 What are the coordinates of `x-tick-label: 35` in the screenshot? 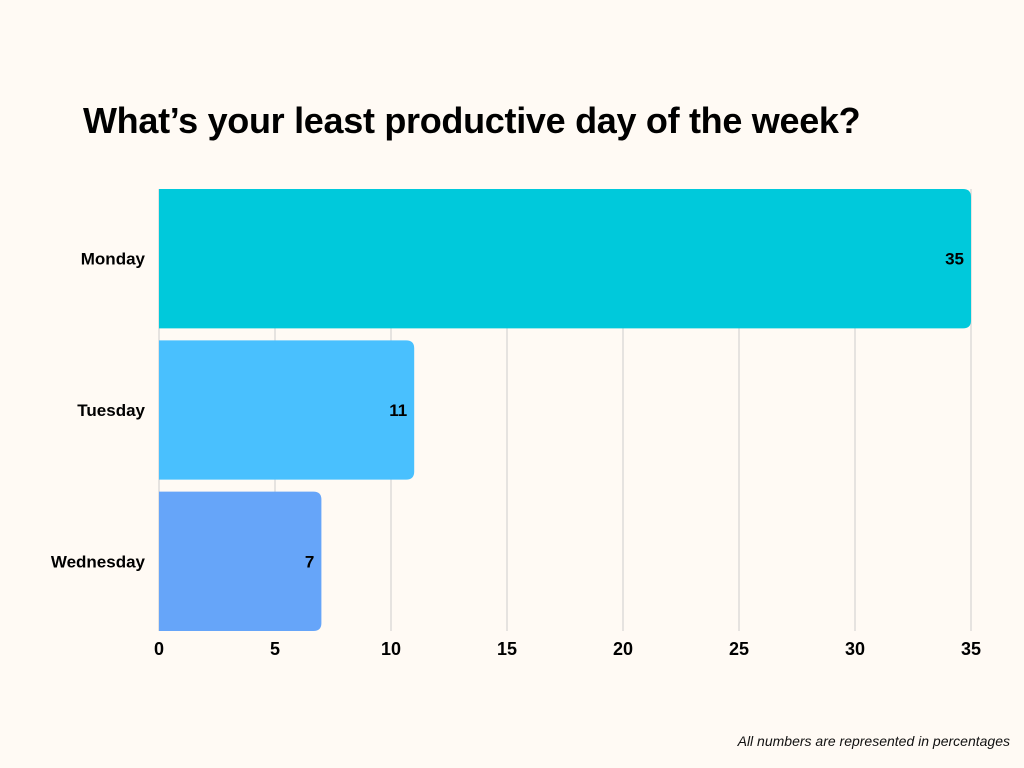 It's located at (971, 649).